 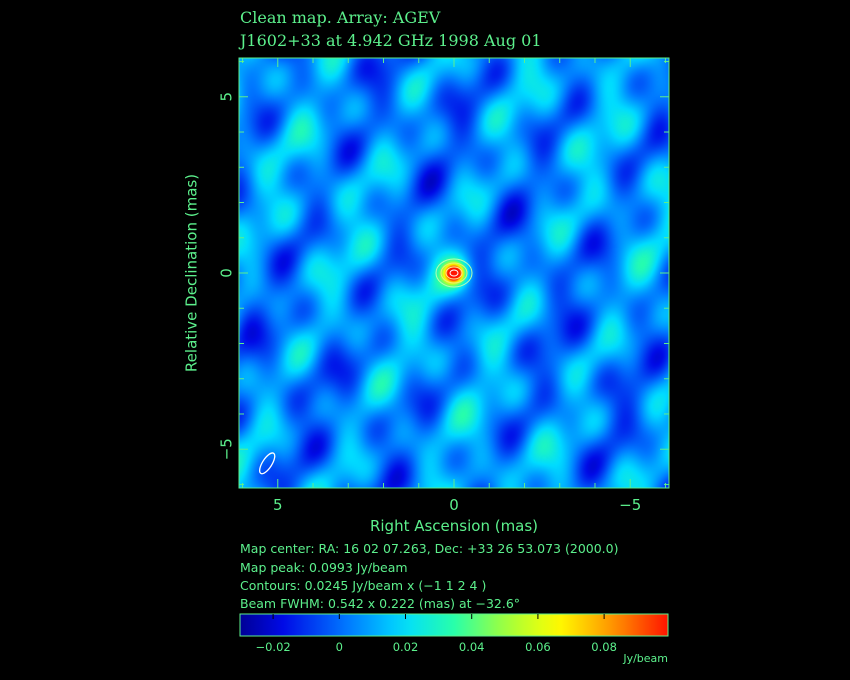 What do you see at coordinates (339, 647) in the screenshot?
I see `colorbar-tick-label: 0` at bounding box center [339, 647].